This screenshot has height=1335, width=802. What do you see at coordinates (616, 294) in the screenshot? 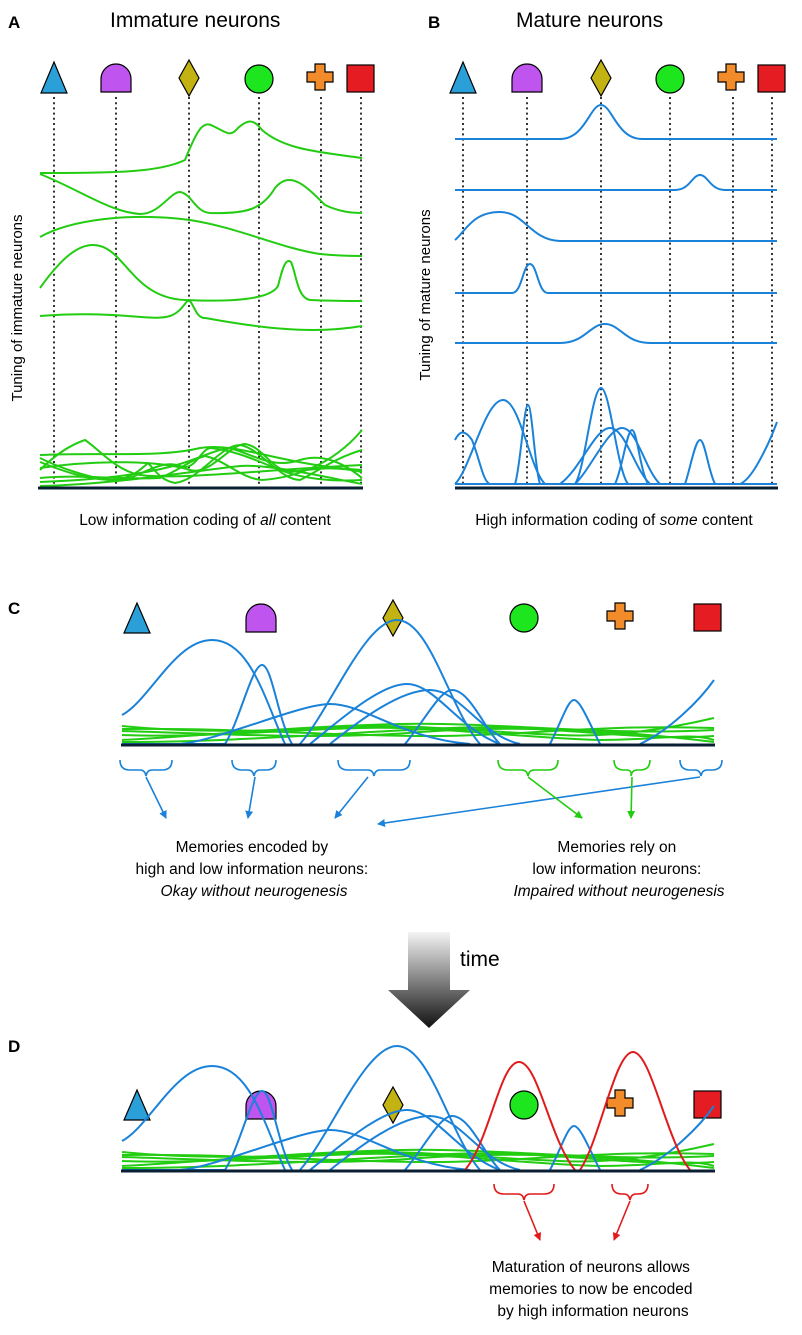
I see `panel-b-mature-tuning-curves` at bounding box center [616, 294].